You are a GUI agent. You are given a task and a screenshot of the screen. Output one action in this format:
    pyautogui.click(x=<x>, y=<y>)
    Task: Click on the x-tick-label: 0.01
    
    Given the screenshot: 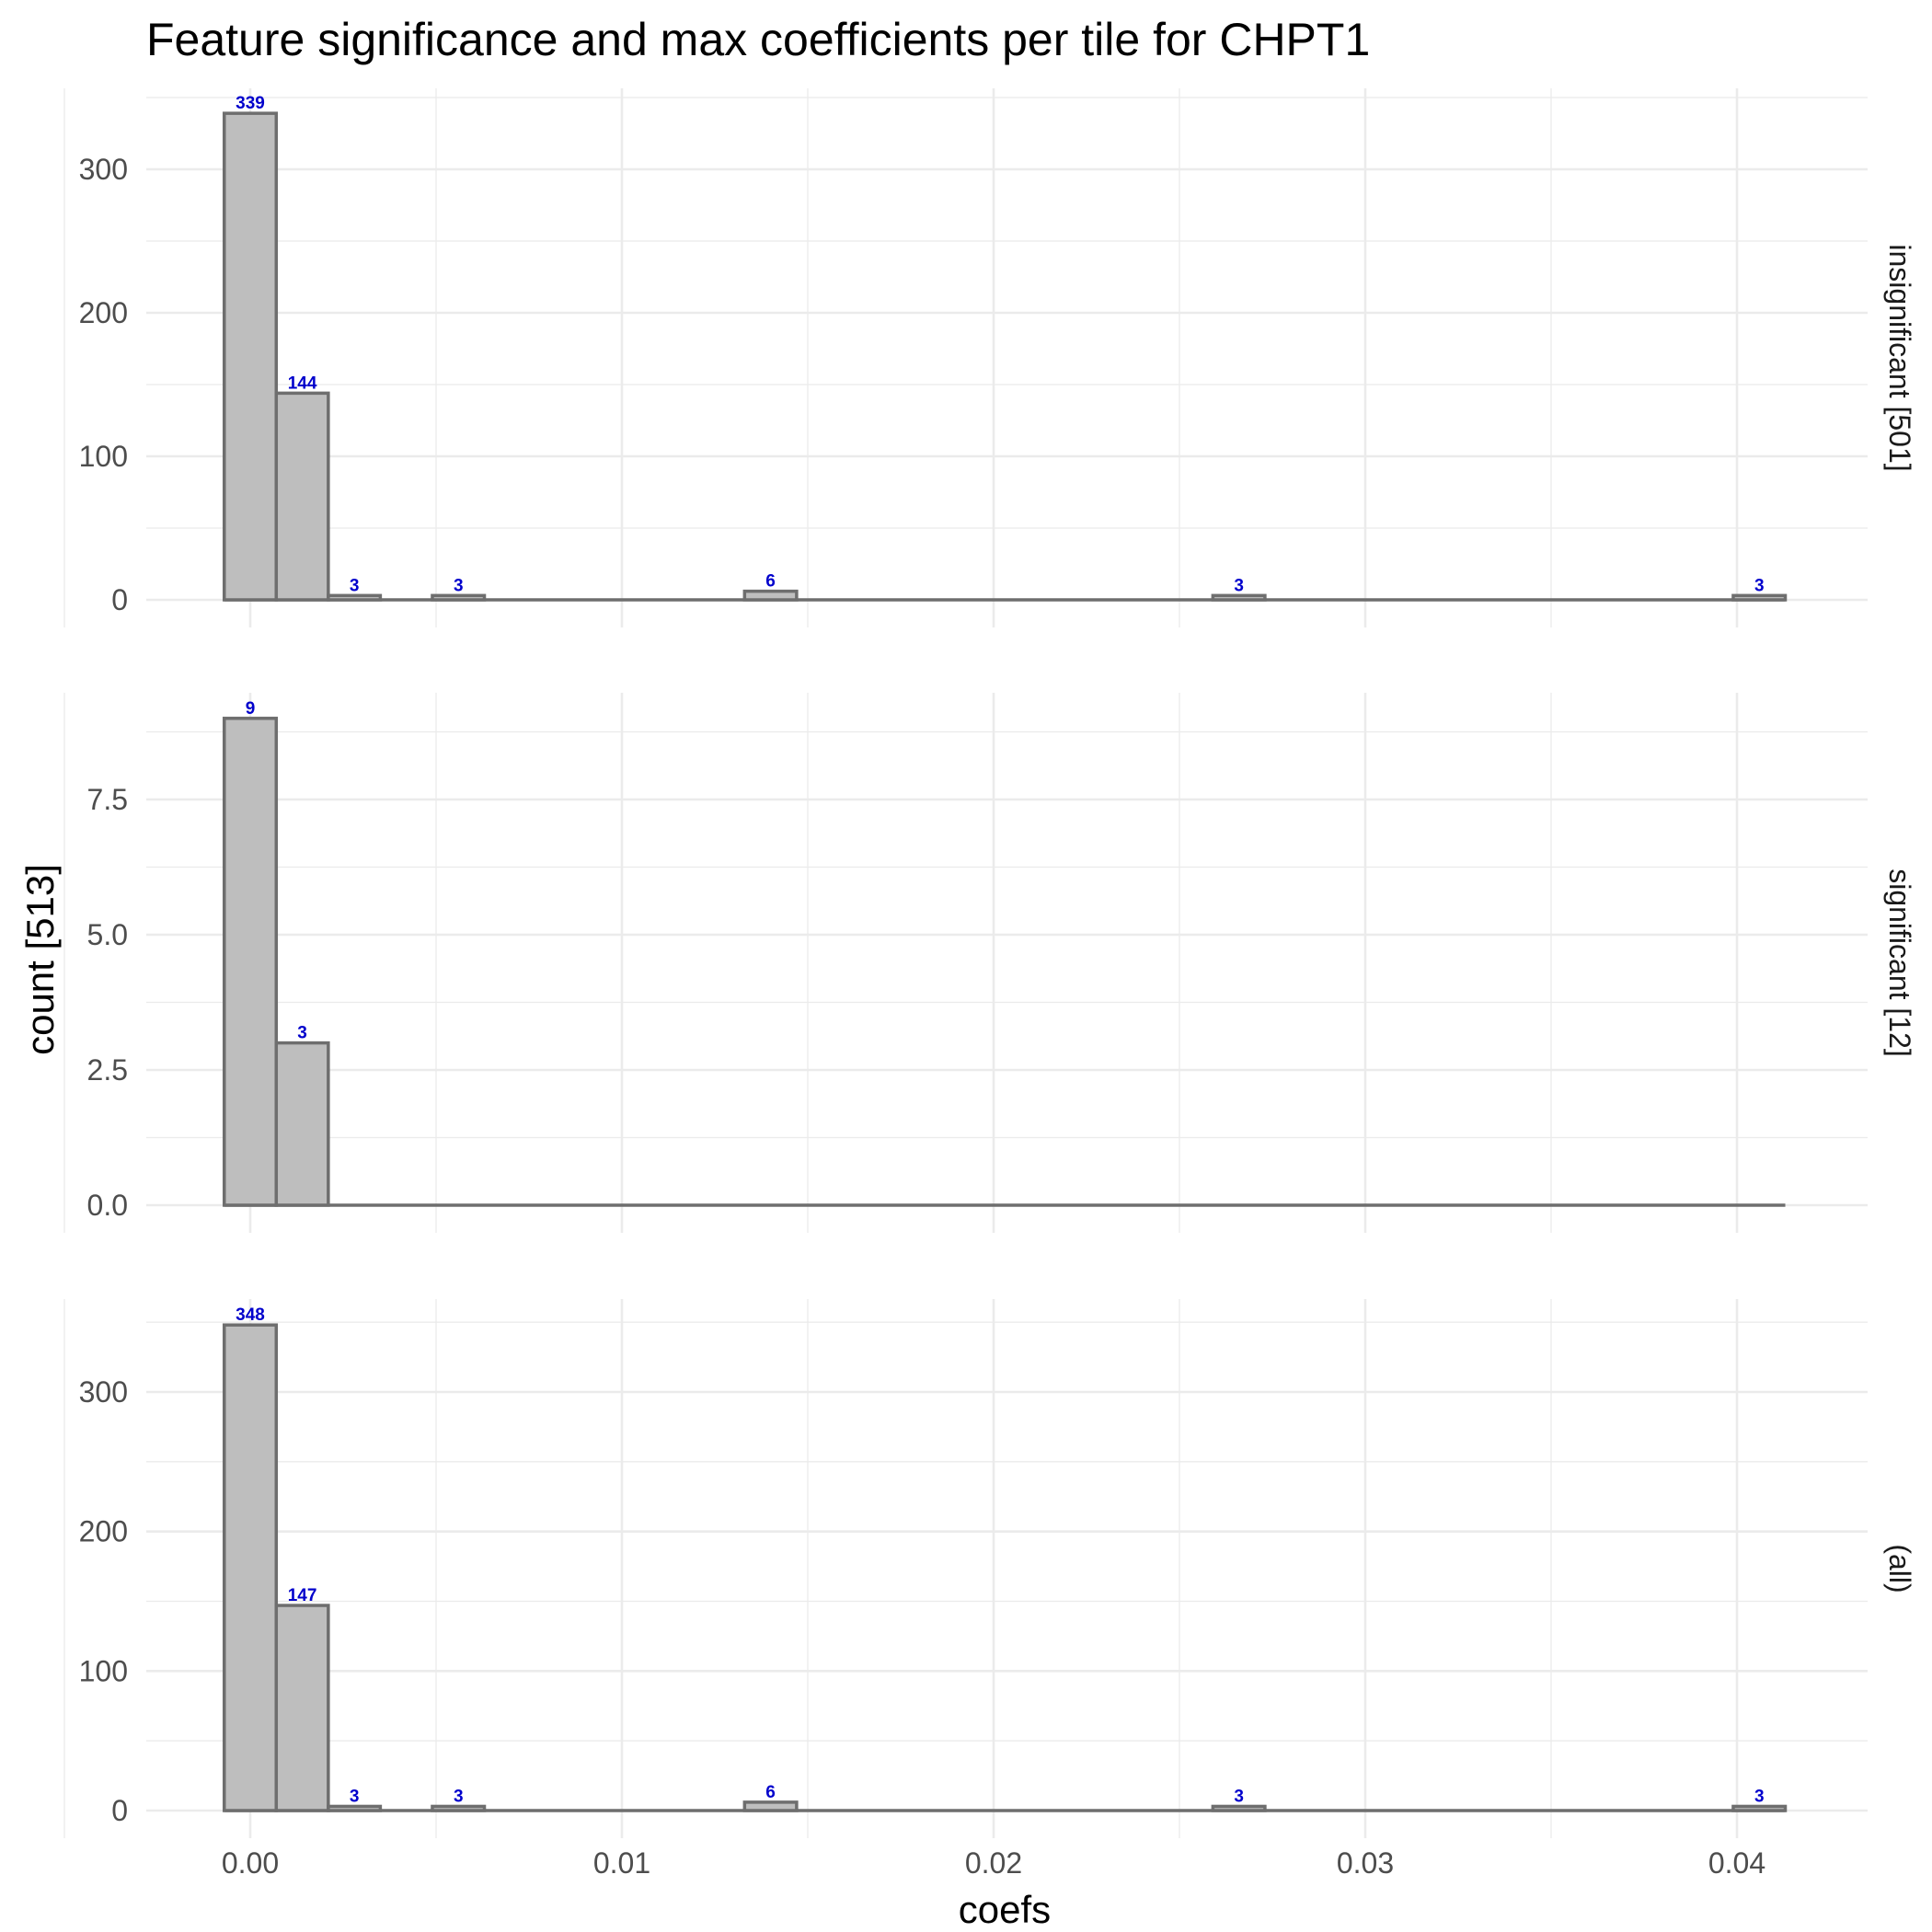 What is the action you would take?
    pyautogui.click(x=621, y=1863)
    